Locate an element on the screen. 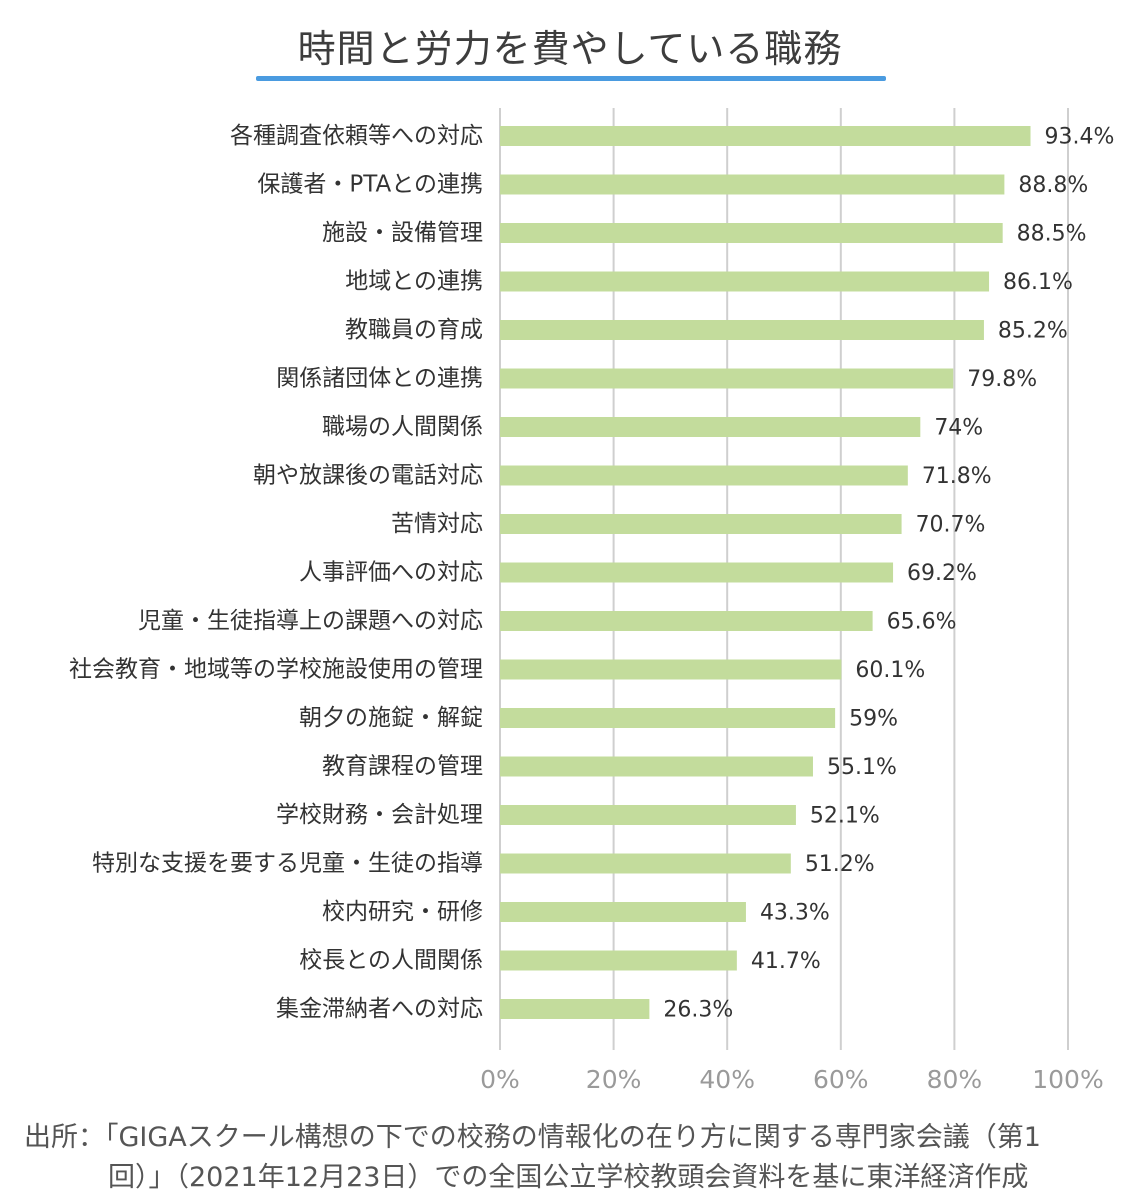 This screenshot has width=1140, height=1204. category-label: 朝夕の施錠・解錠 is located at coordinates (391, 718).